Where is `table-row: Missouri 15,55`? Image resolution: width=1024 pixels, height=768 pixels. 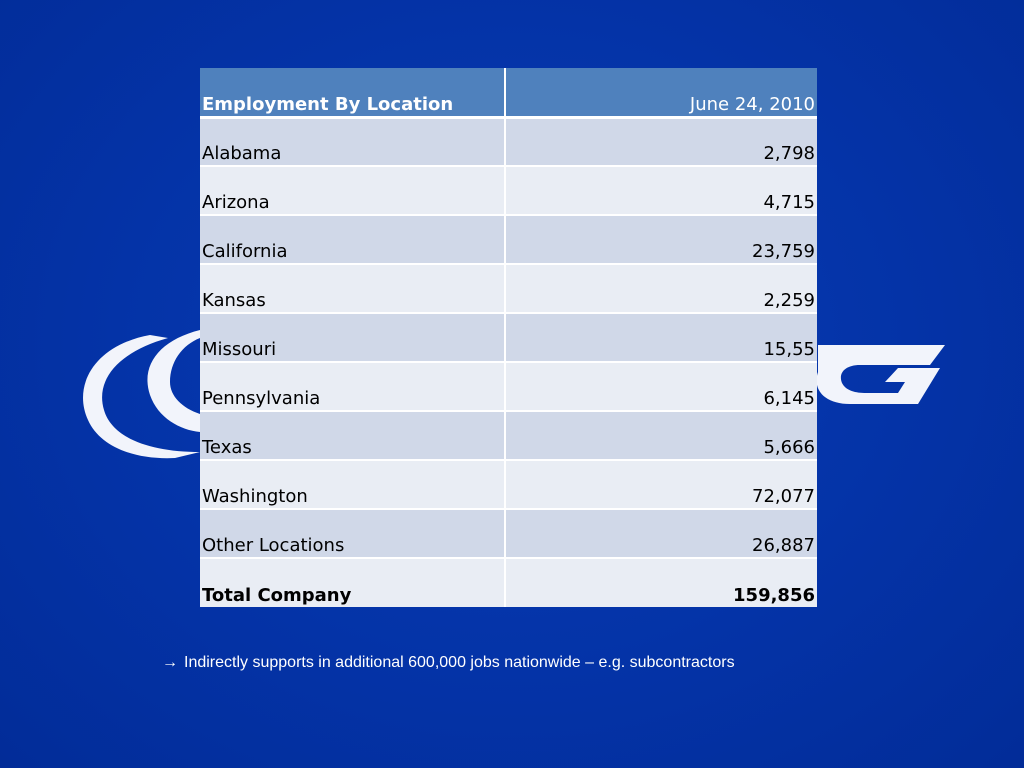 table-row: Missouri 15,55 is located at coordinates (508, 338).